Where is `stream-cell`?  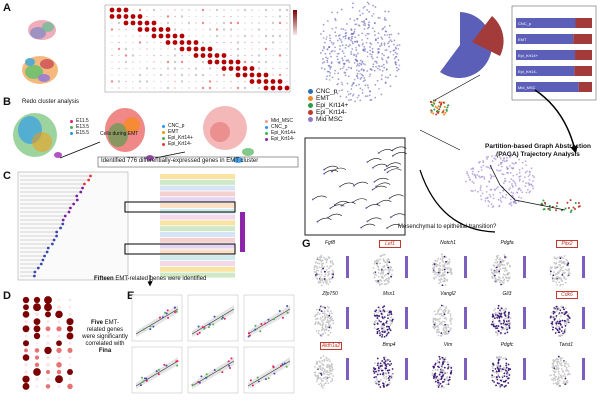 stream-cell is located at coordinates (372, 189).